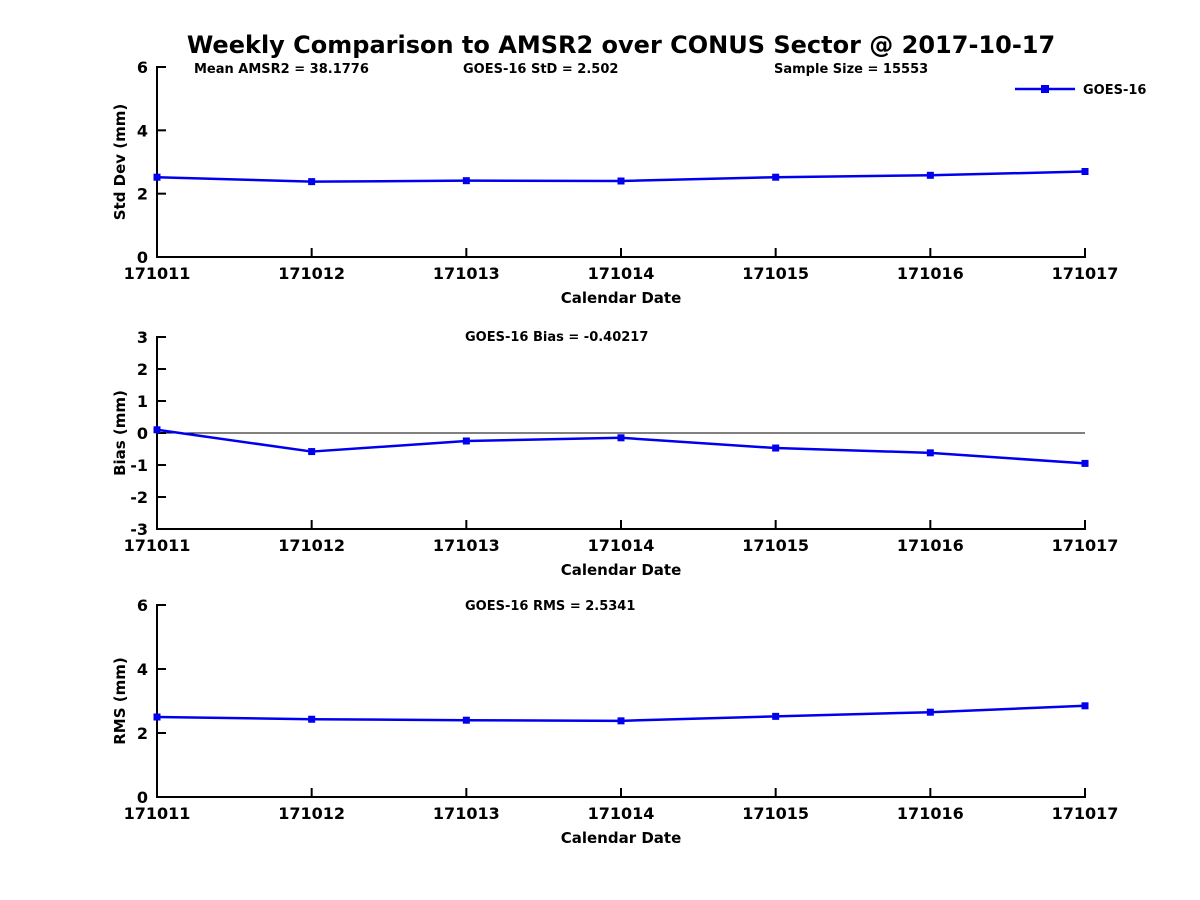  I want to click on xlabel-calendar-date-1: Calendar Date, so click(621, 298).